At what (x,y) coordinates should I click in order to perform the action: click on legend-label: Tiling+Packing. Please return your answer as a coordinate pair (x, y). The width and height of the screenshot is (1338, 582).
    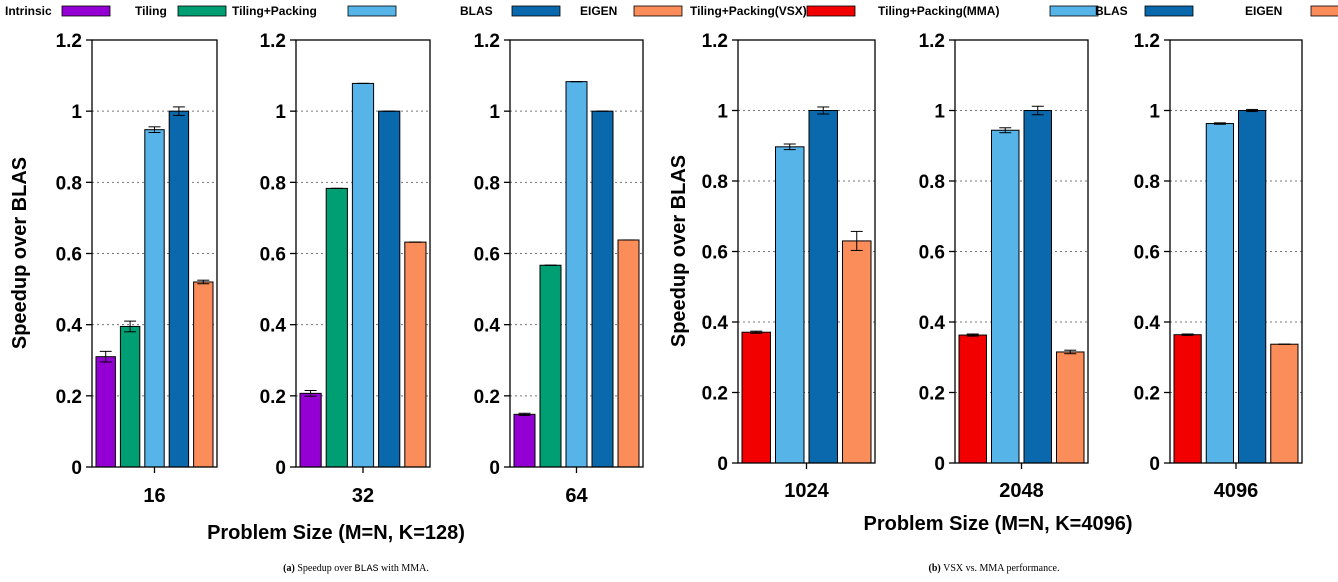
    Looking at the image, I should click on (274, 11).